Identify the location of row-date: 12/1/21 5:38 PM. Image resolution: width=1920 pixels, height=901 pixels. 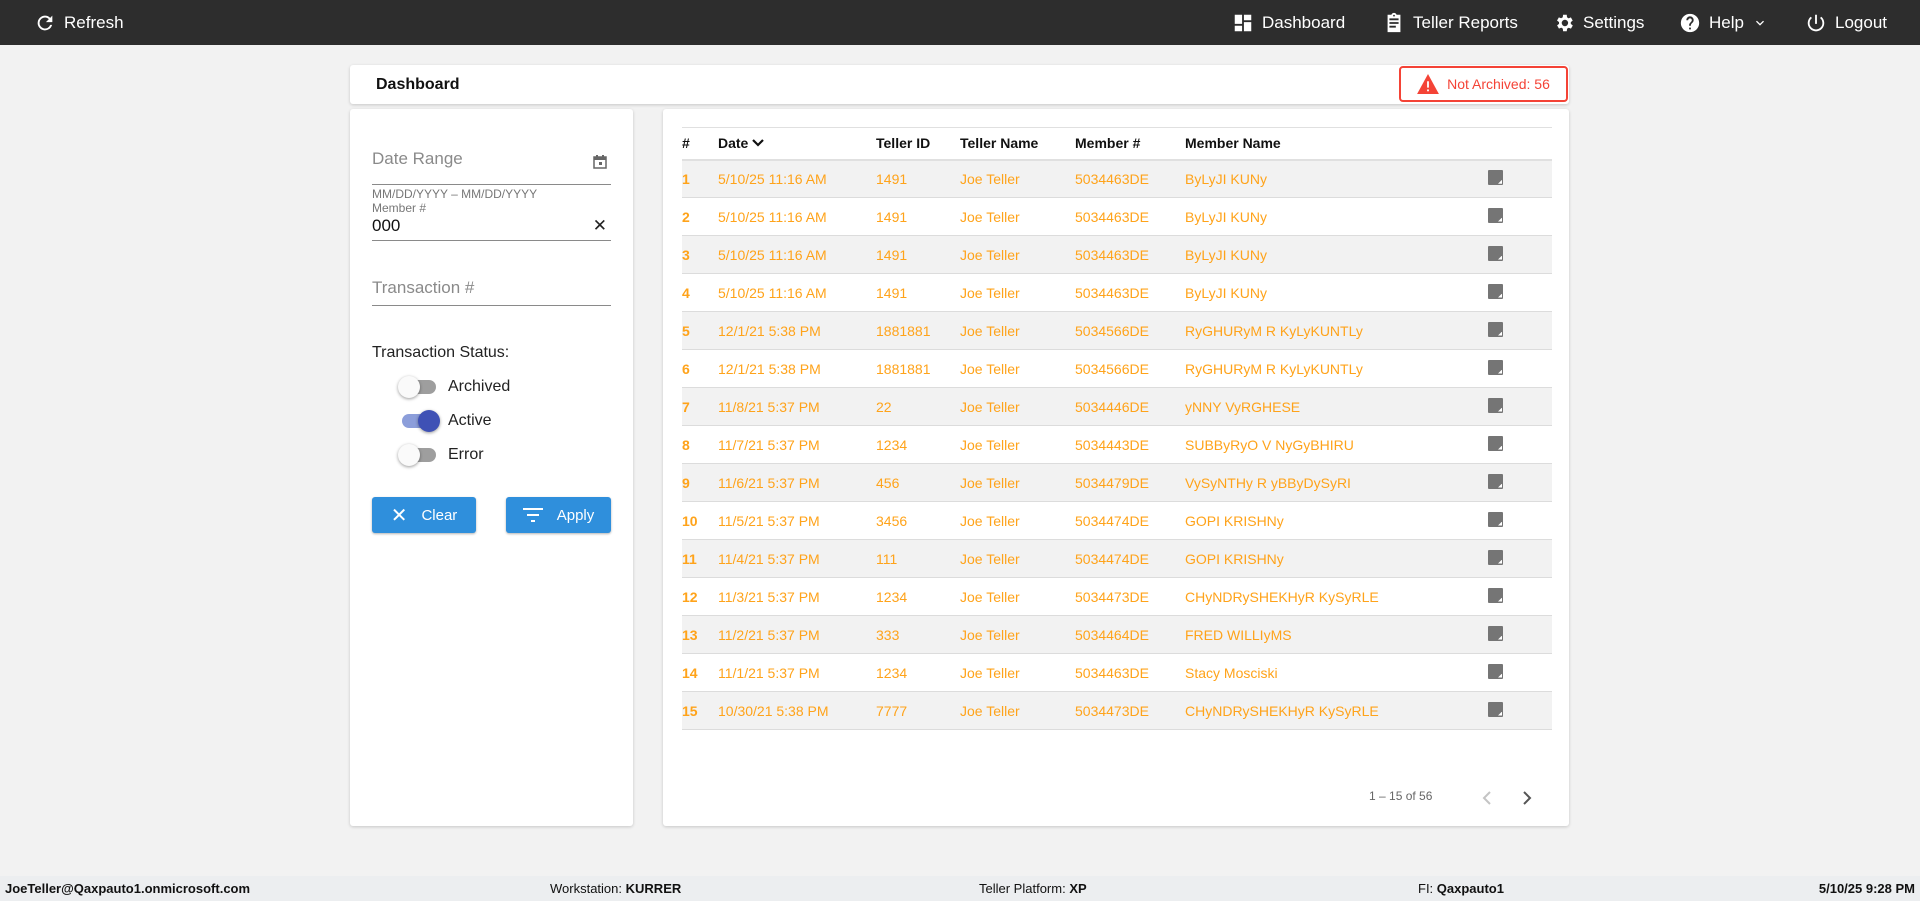
(797, 368).